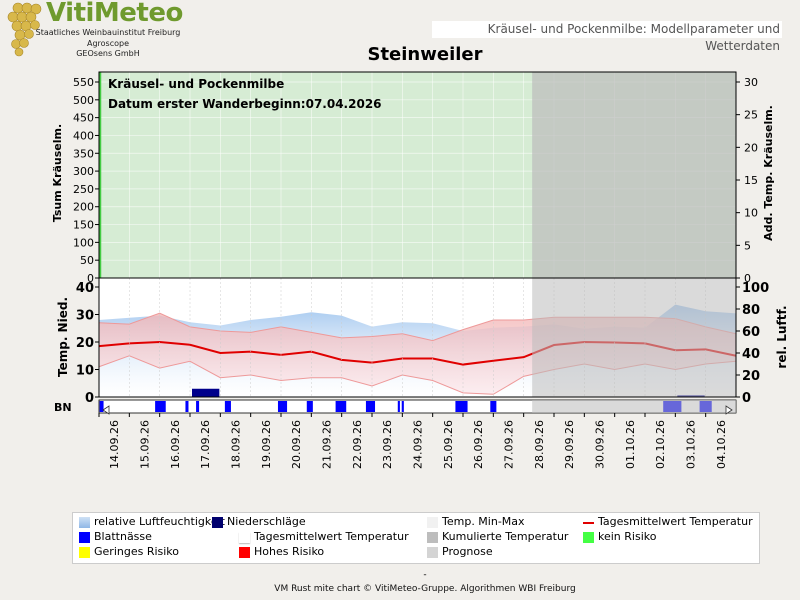 This screenshot has height=600, width=800. Describe the element at coordinates (509, 444) in the screenshot. I see `x-tick-label: 27.09.26` at that location.